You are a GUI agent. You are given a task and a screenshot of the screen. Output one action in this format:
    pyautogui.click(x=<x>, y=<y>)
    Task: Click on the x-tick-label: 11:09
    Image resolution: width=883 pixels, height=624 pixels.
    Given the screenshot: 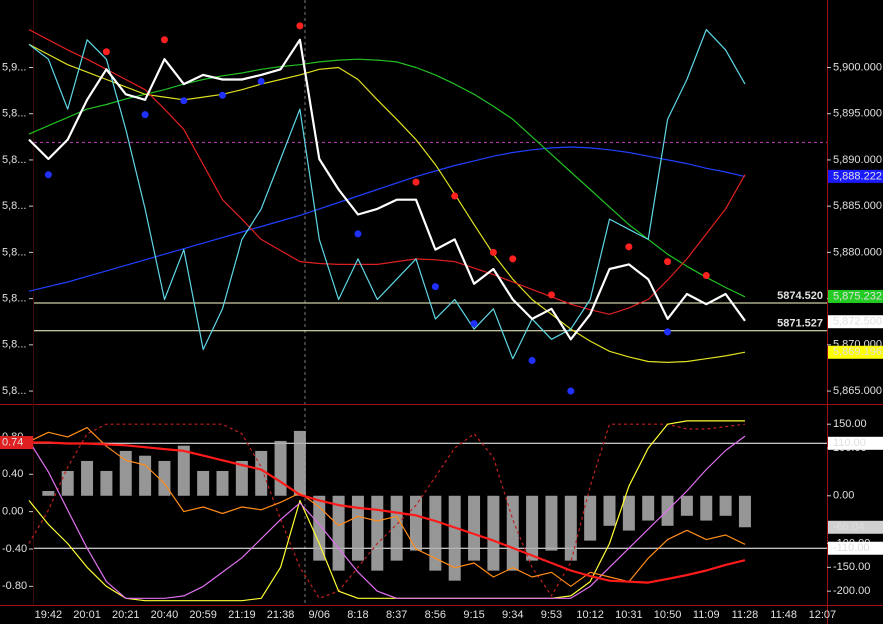 What is the action you would take?
    pyautogui.click(x=706, y=615)
    